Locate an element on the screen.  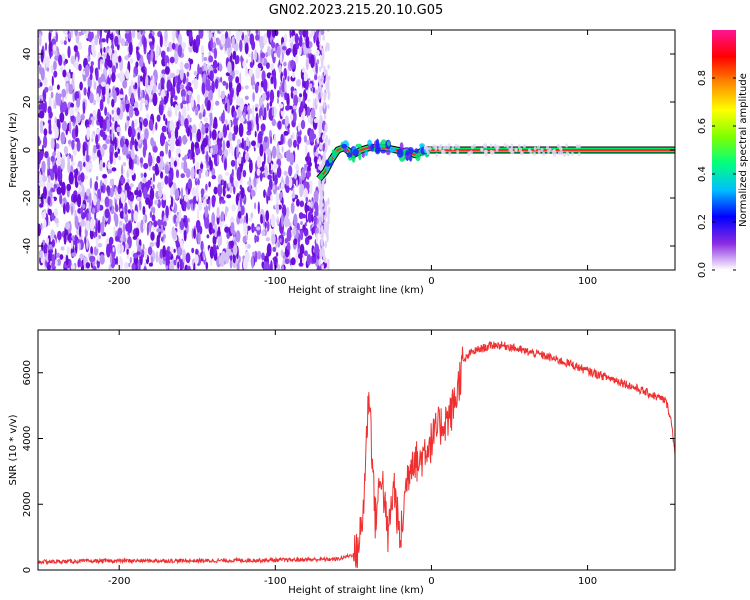
colorbar-tick-label: 0.6 is located at coordinates (702, 126).